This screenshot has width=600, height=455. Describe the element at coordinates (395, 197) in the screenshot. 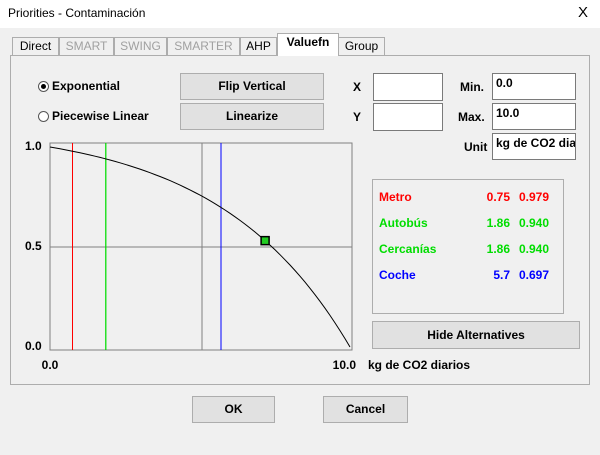

I see `alt-name: Metro` at that location.